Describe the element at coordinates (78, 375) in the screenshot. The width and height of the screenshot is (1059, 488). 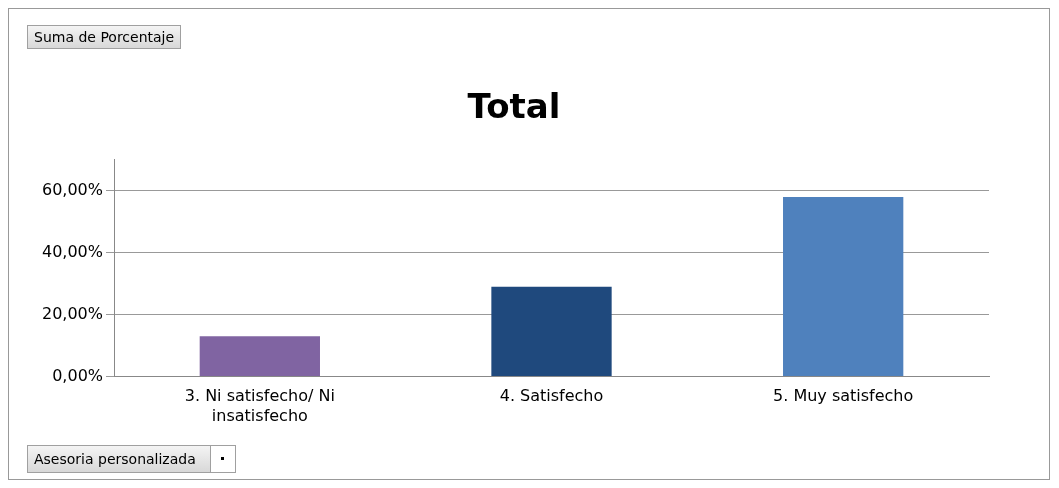
I see `y-tick-label: 0,00%` at that location.